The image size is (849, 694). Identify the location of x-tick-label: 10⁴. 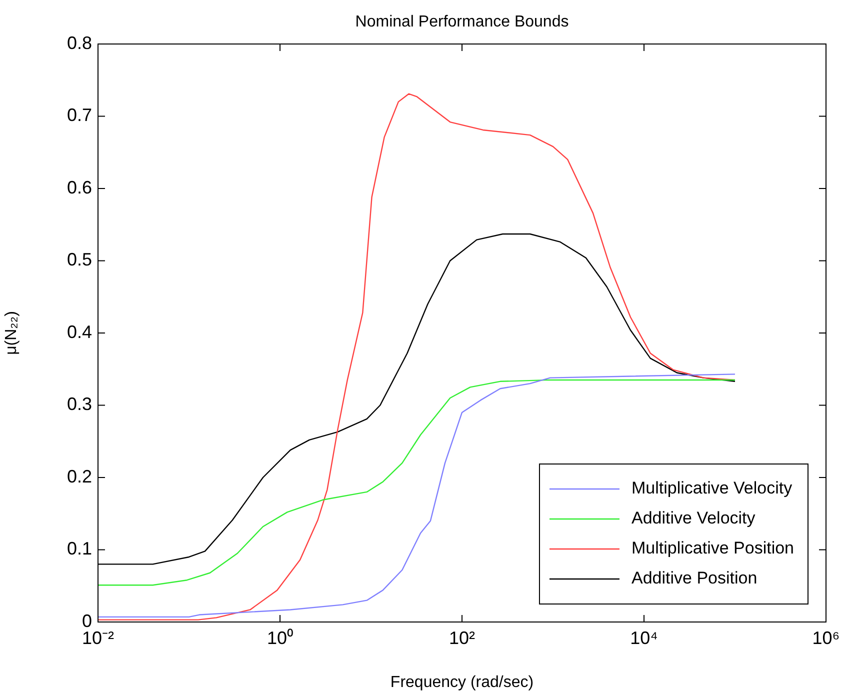
(644, 638).